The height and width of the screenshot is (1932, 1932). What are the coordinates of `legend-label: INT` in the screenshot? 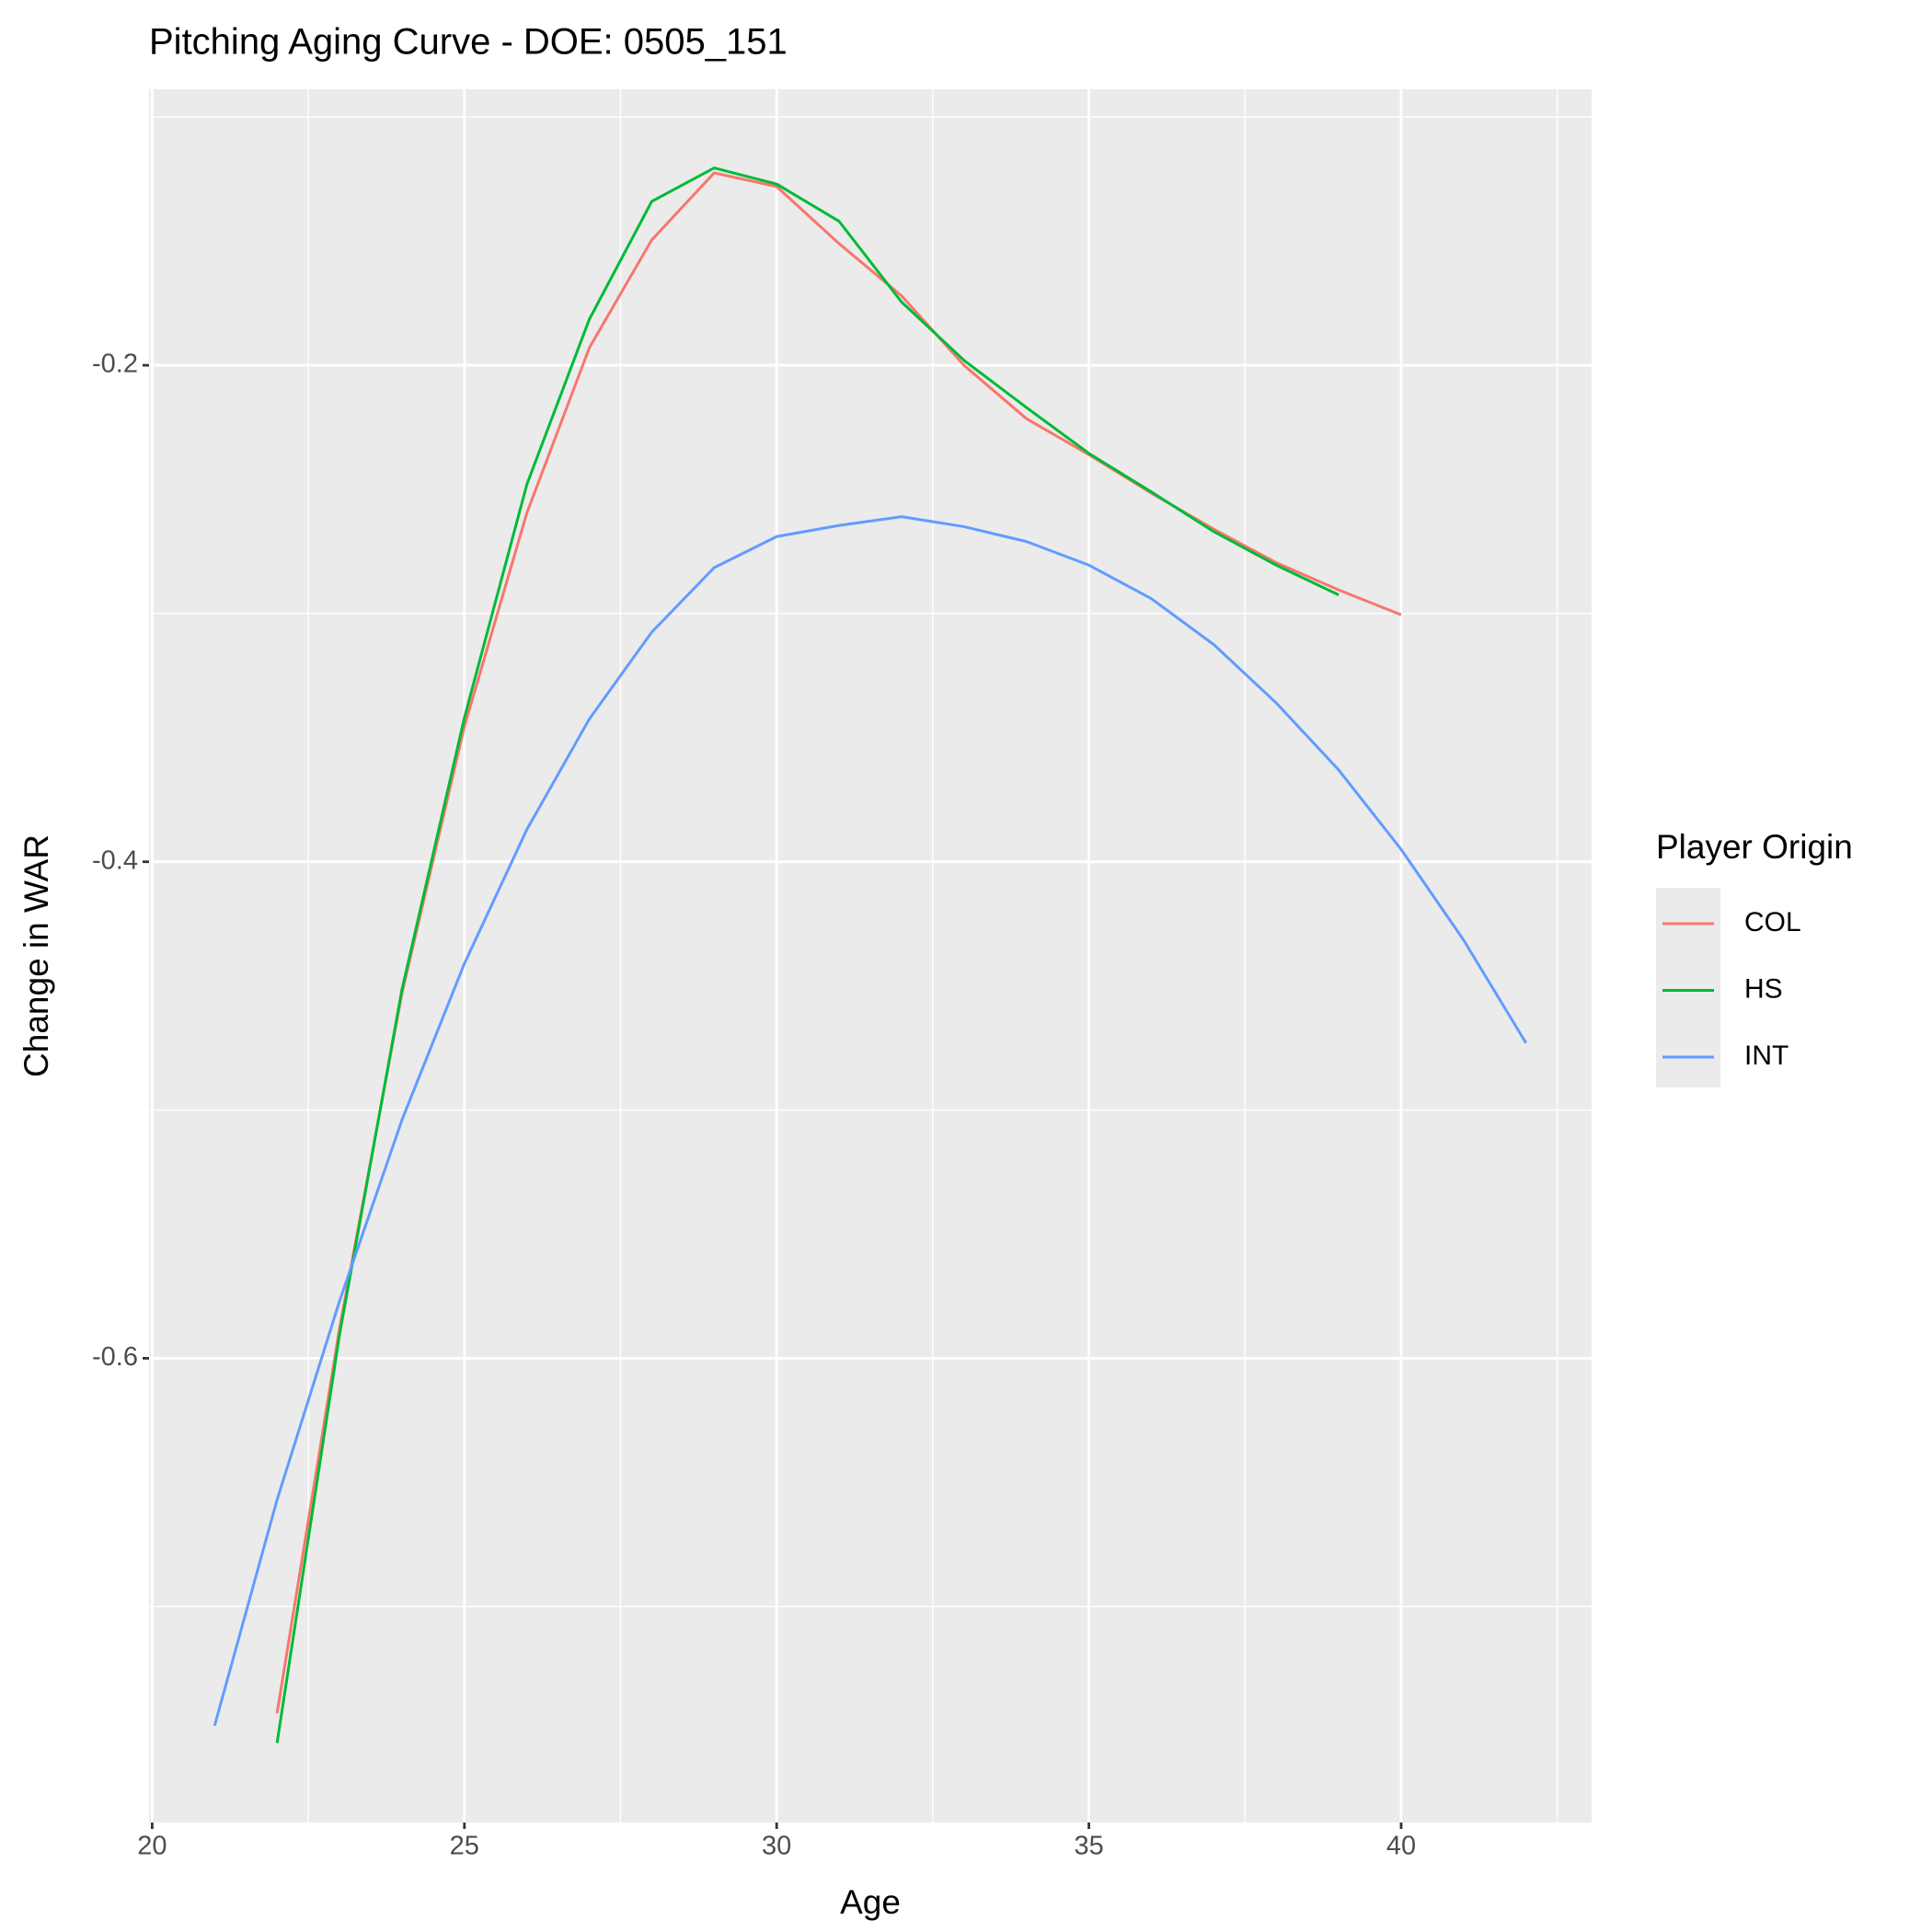 It's located at (1766, 1056).